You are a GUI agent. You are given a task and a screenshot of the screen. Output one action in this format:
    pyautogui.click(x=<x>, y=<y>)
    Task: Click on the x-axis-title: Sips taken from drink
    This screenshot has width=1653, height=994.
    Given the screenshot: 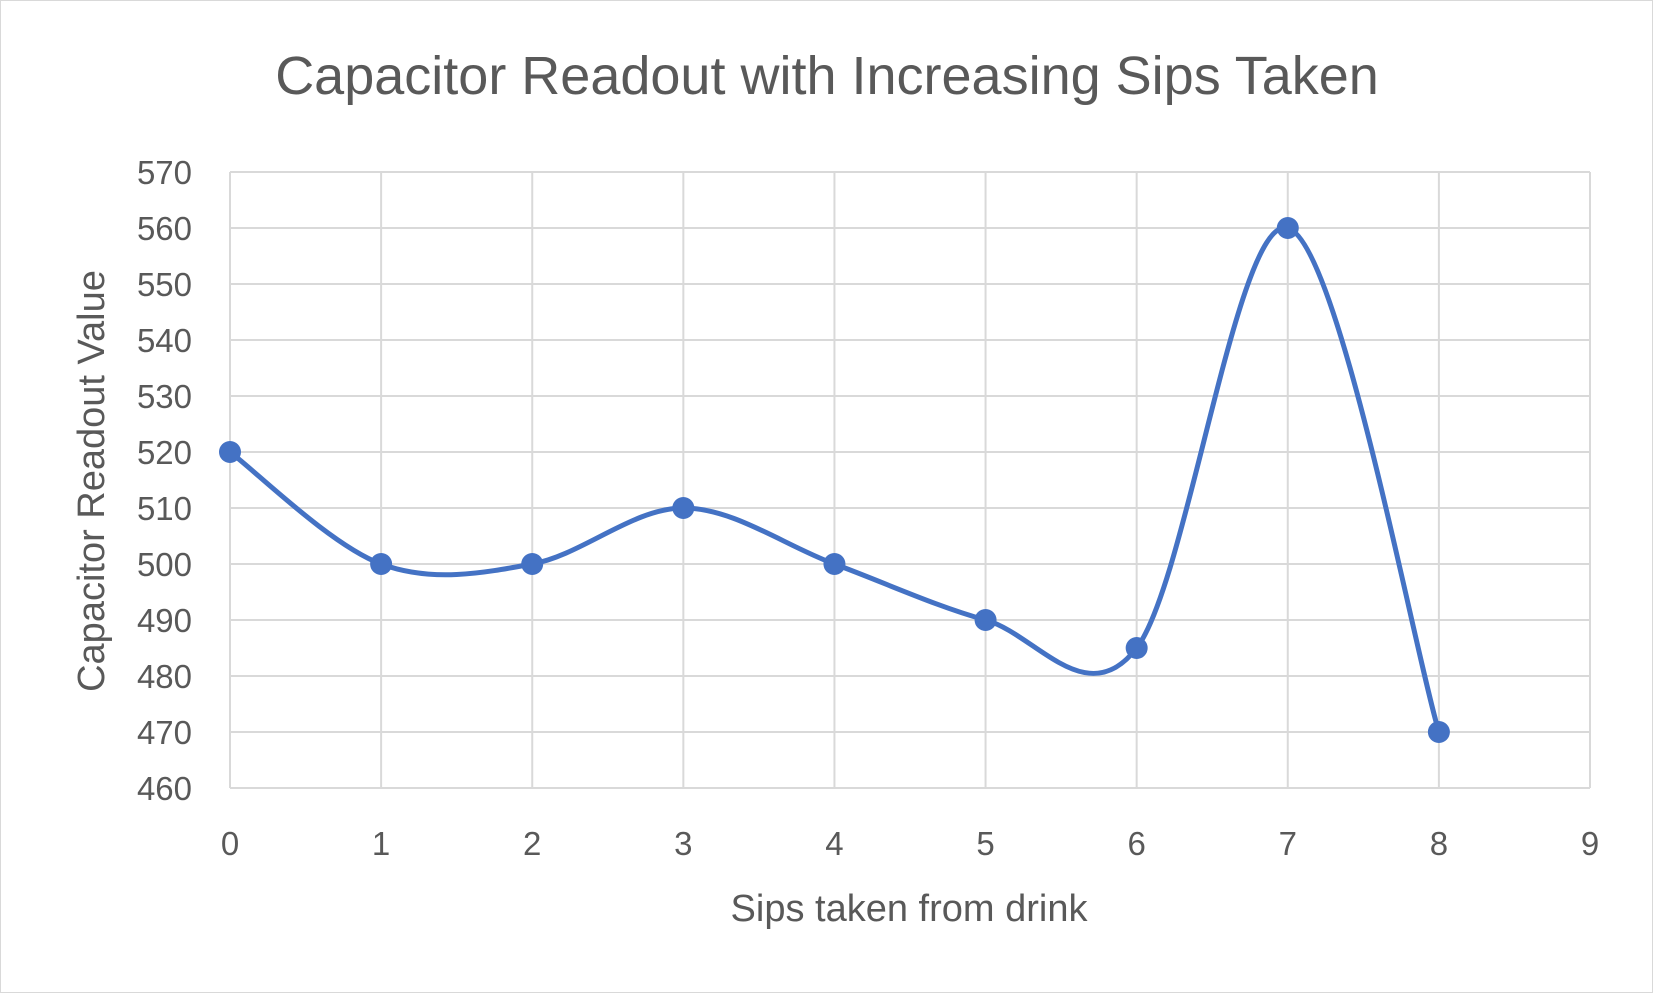 What is the action you would take?
    pyautogui.click(x=910, y=909)
    